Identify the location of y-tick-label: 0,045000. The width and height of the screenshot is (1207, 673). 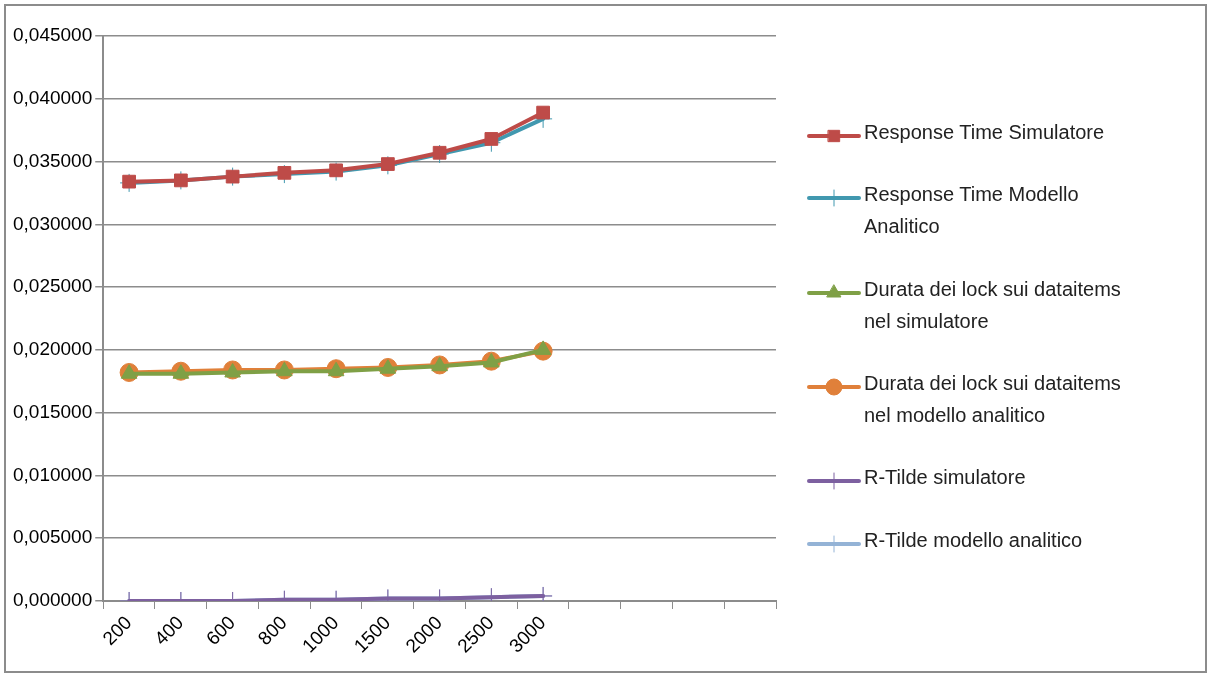
(53, 35).